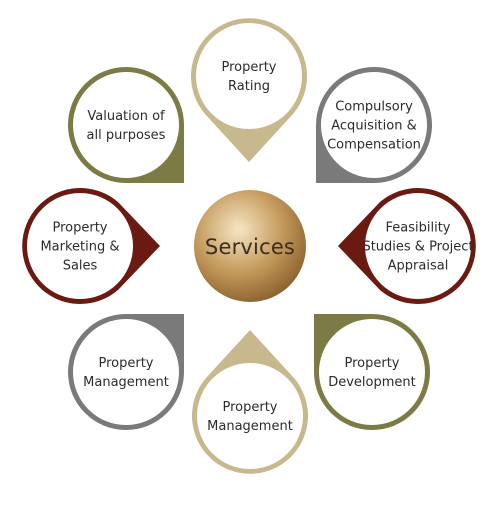 Image resolution: width=500 pixels, height=505 pixels. I want to click on node-label-line: all purposes, so click(126, 135).